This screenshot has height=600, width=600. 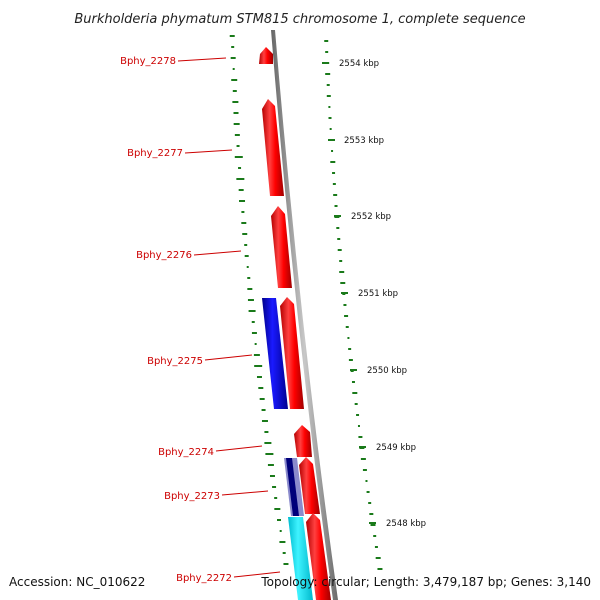 I want to click on gene-label-text: Bphy_2272, so click(x=204, y=578).